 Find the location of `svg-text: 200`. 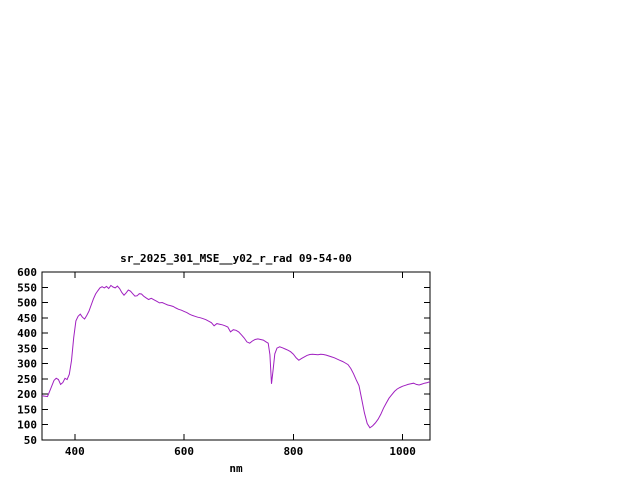

svg-text: 200 is located at coordinates (27, 394).